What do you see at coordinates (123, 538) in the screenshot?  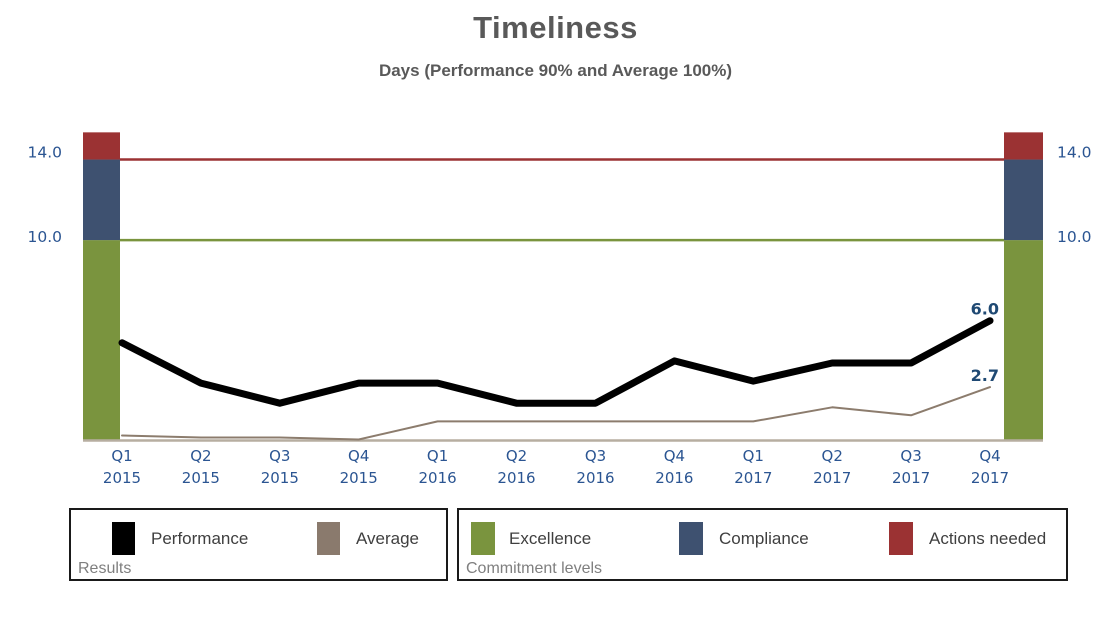 I see `legend-swatch-performance` at bounding box center [123, 538].